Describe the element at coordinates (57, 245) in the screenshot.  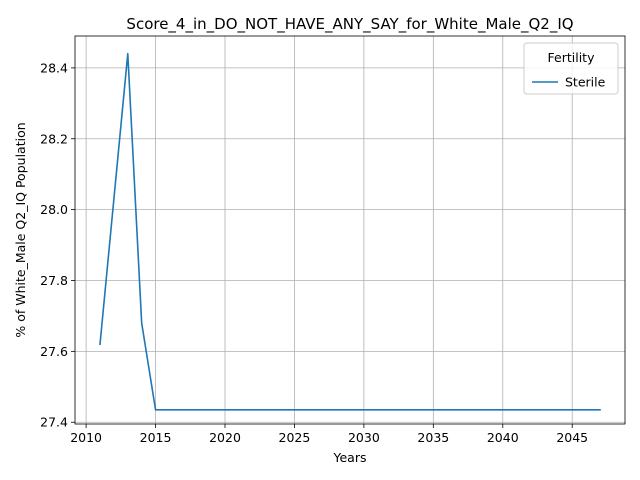
I see `y-axis-ticks: 27.4 27.6 27.8 28.0 28.2 28.4` at that location.